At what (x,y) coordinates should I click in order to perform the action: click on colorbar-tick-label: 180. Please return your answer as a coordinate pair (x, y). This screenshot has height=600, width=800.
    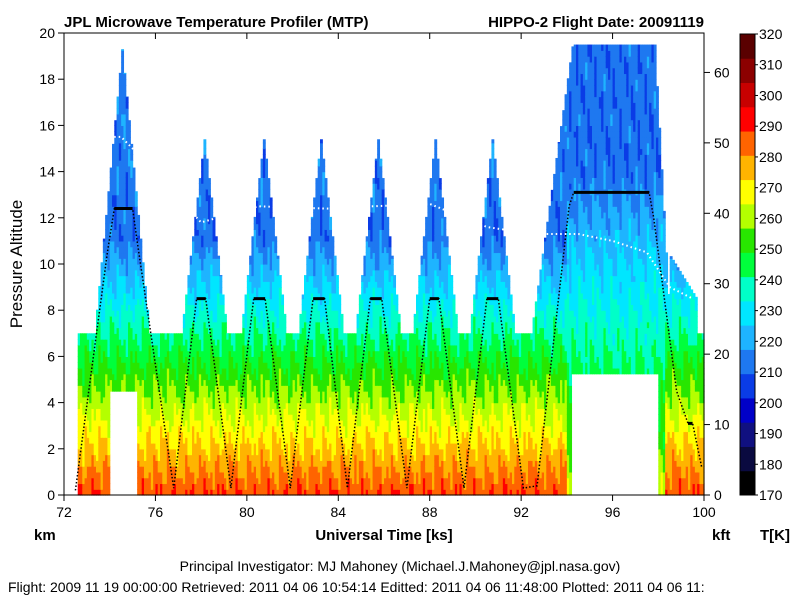
    Looking at the image, I should click on (771, 464).